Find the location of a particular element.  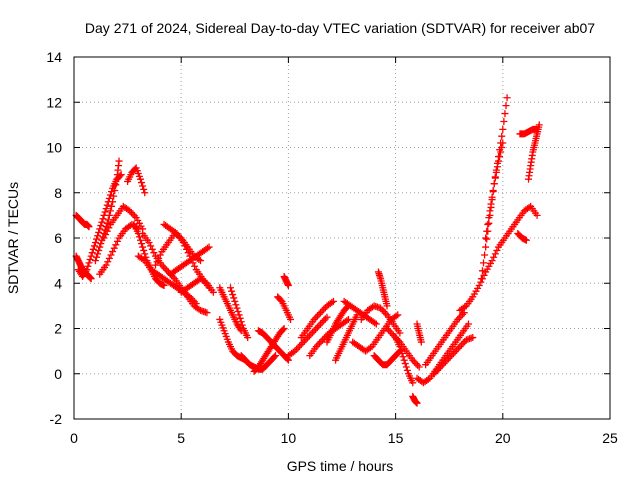

y-tick-label-1: 0 is located at coordinates (58, 374).